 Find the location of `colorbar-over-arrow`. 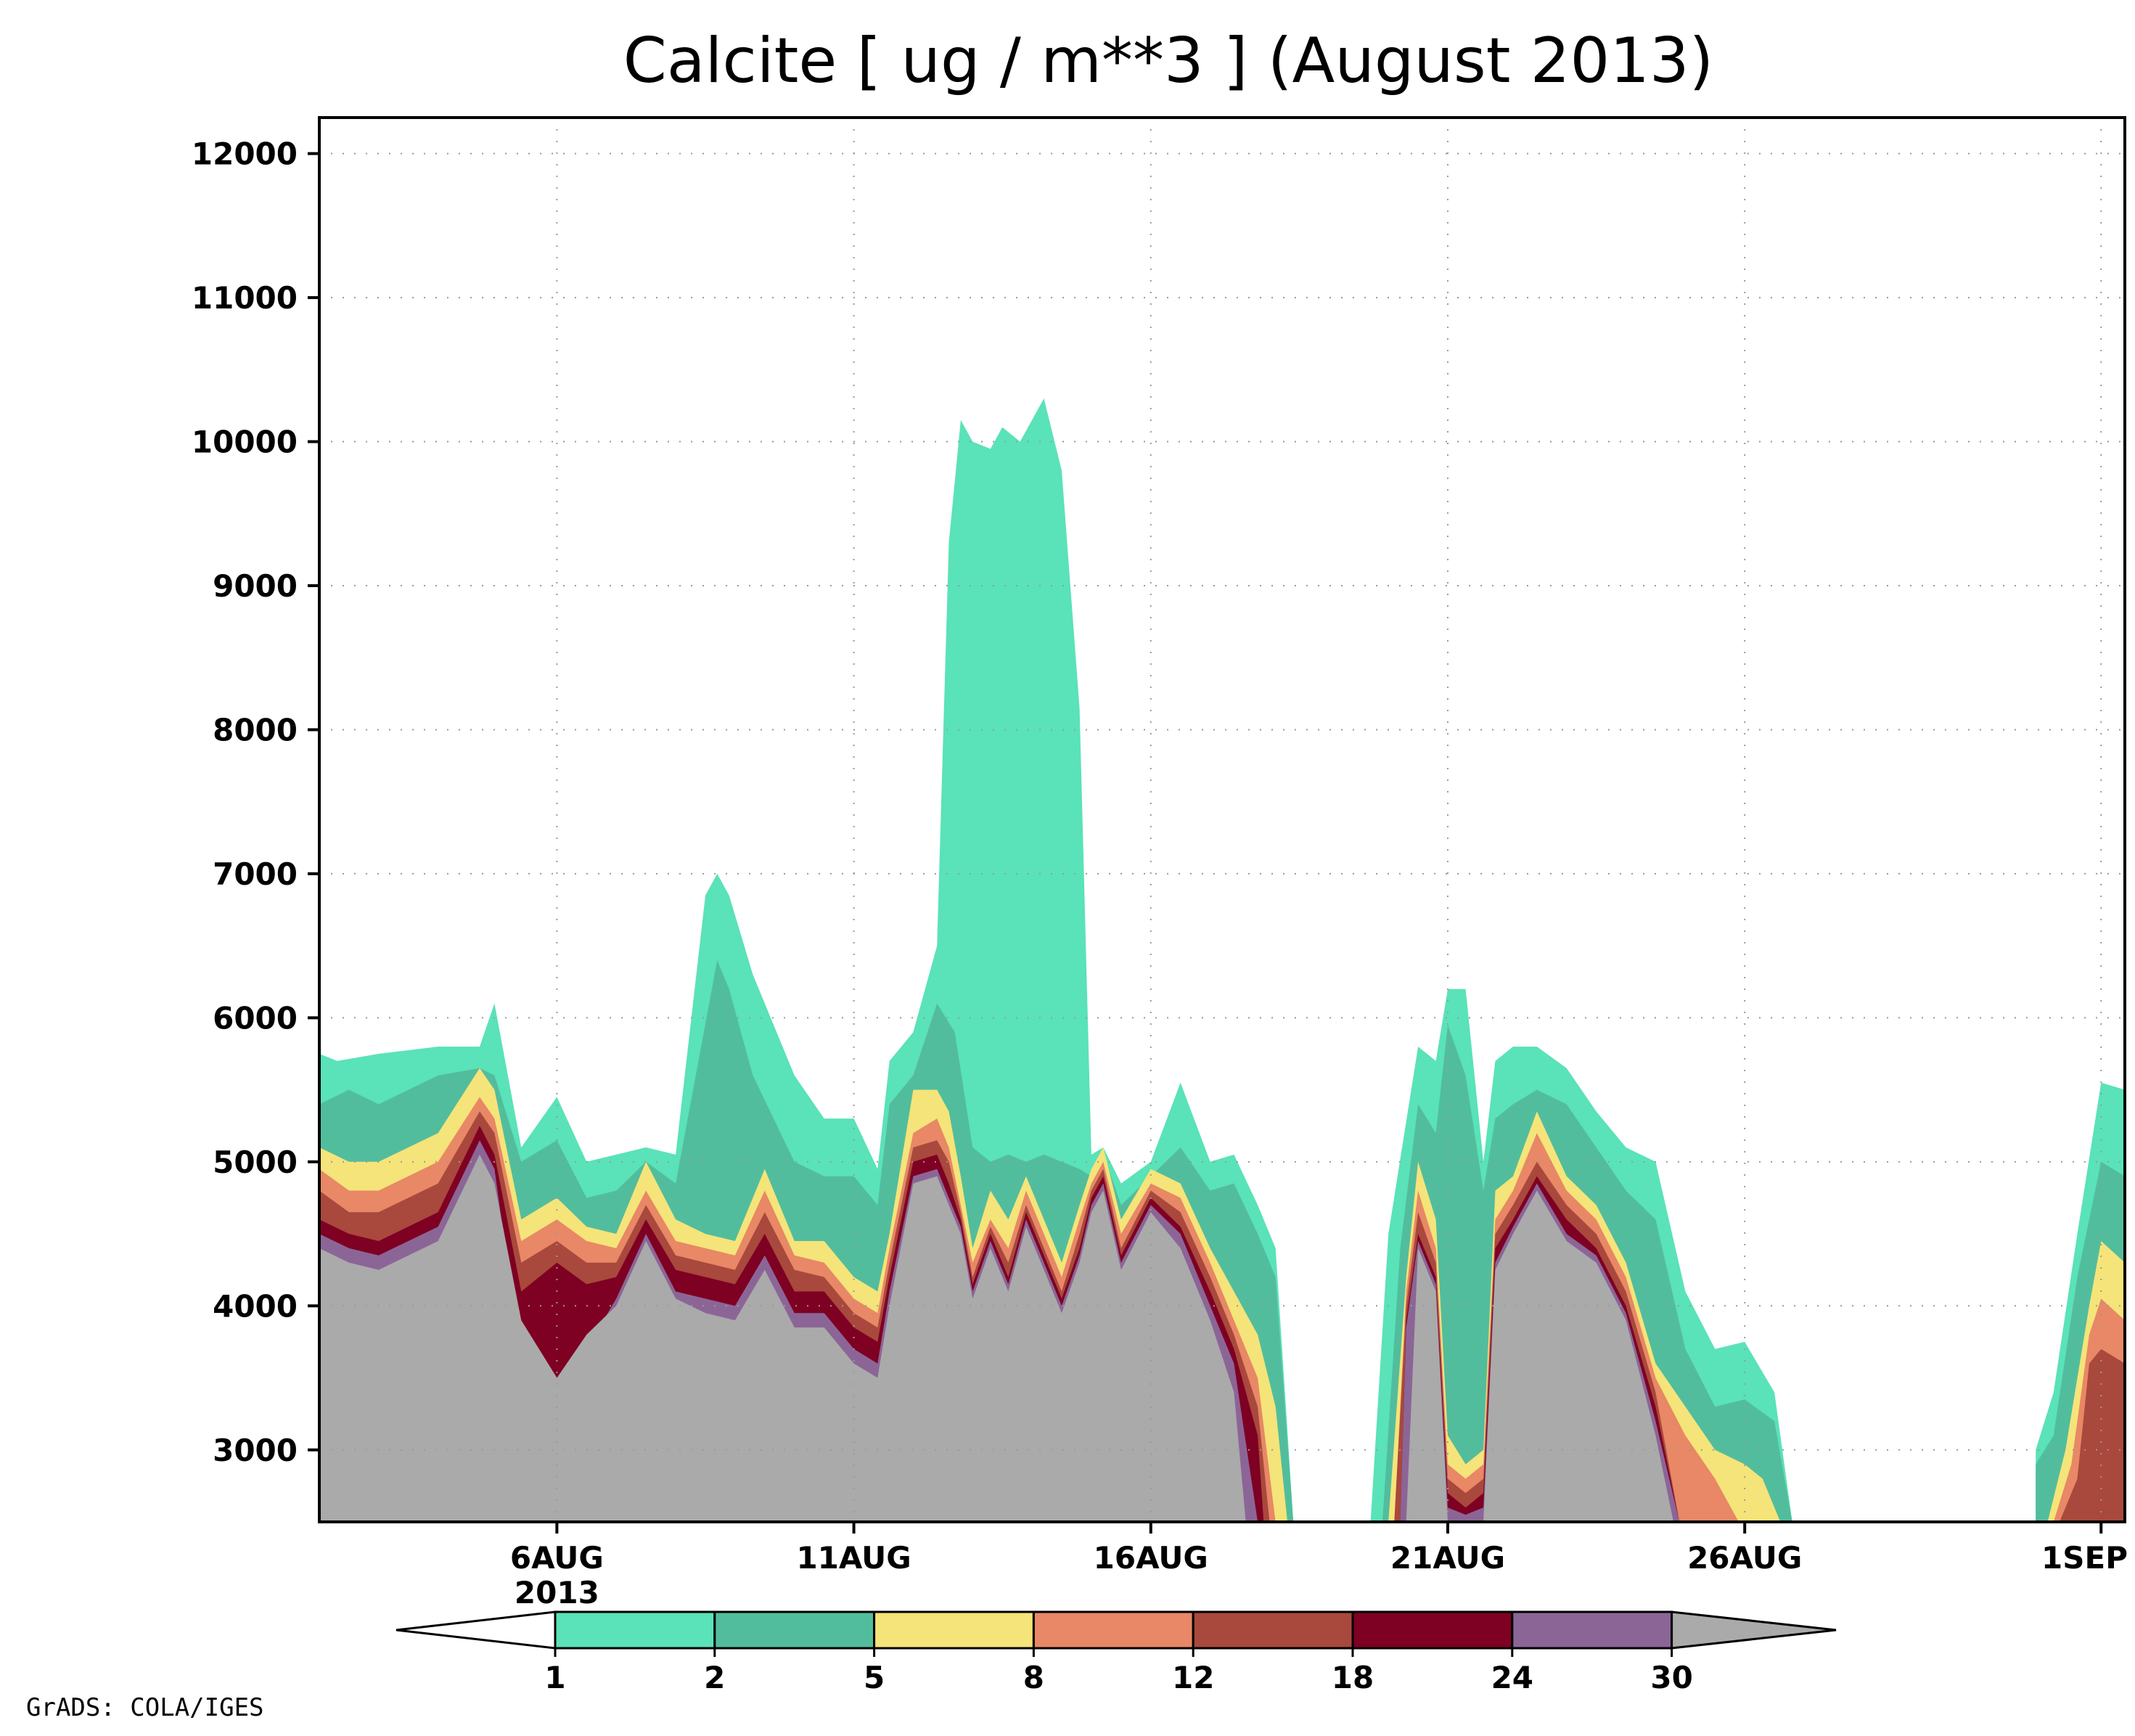

colorbar-over-arrow is located at coordinates (1754, 1630).